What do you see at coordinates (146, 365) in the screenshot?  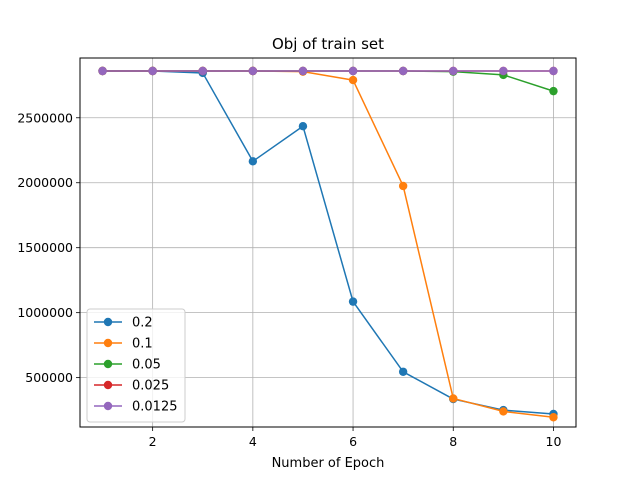 I see `legend-label: 0.05` at bounding box center [146, 365].